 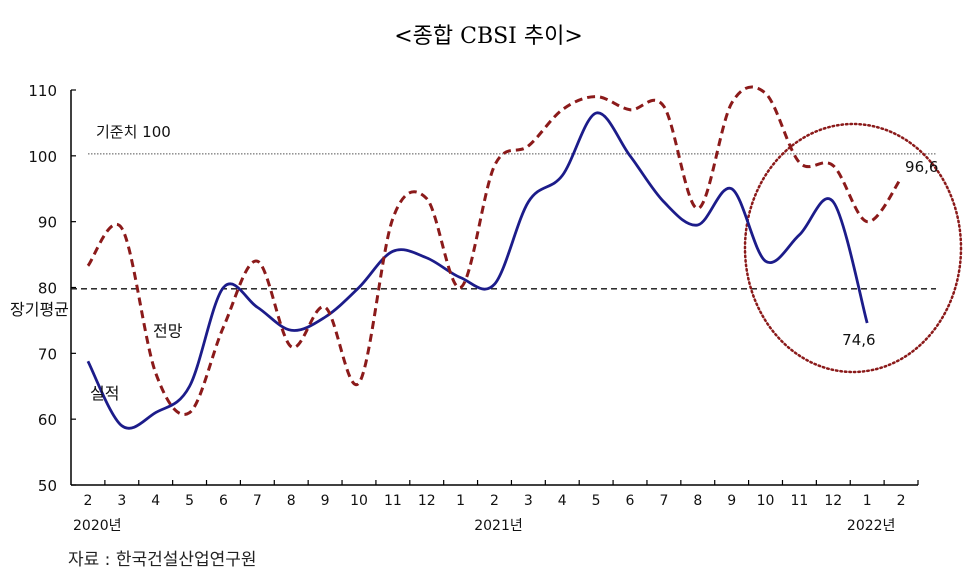 I want to click on y-tick-label: 100, so click(x=42, y=157).